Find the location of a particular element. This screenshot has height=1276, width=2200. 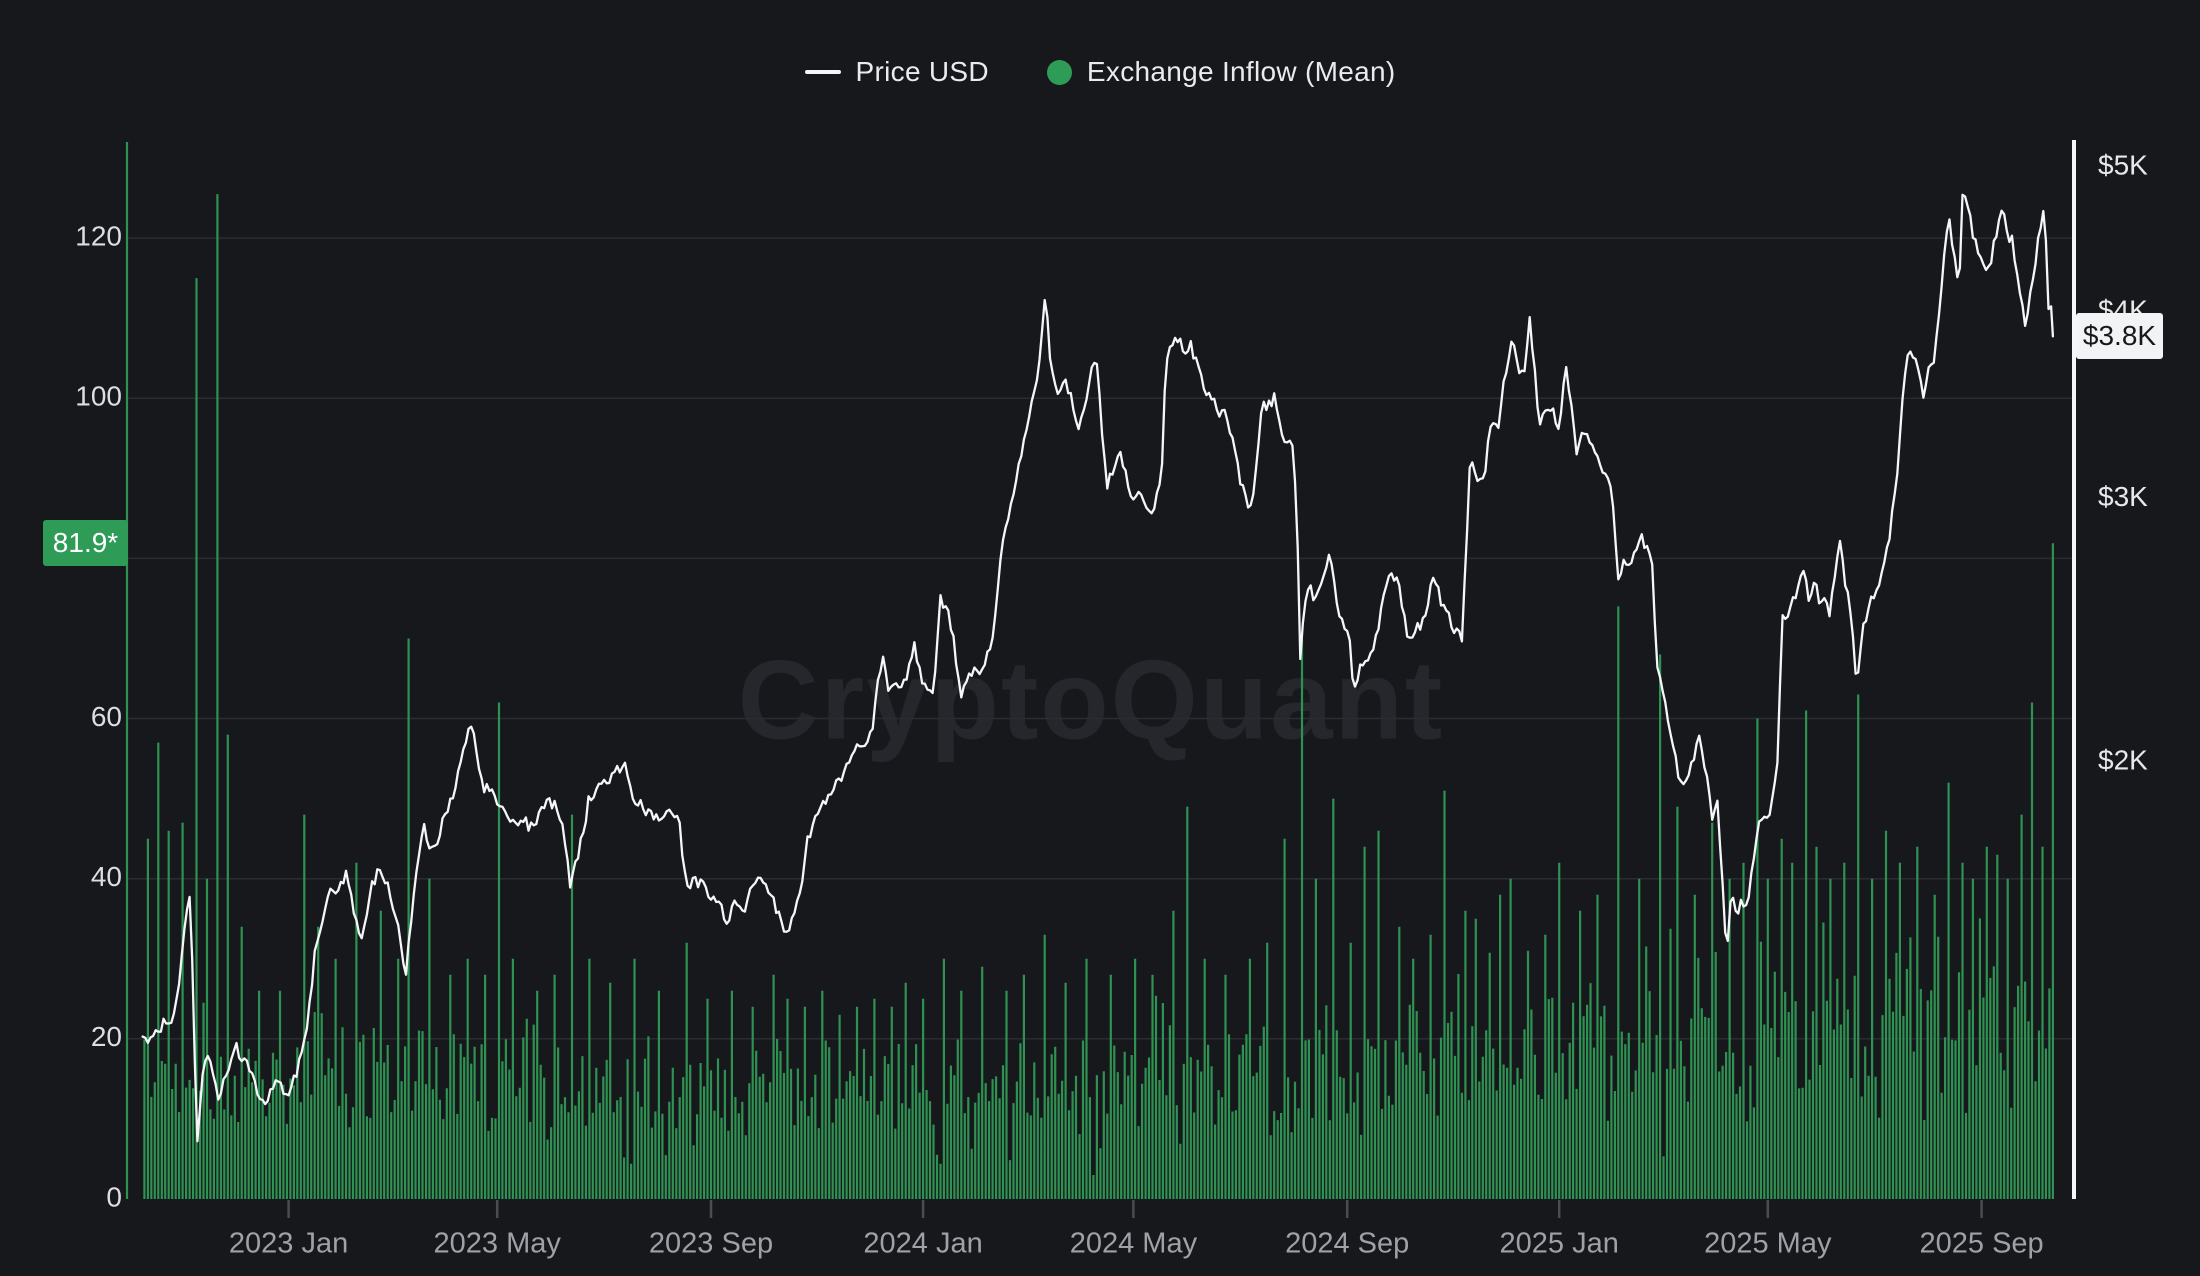

x-tick-label: 2025 May is located at coordinates (1768, 1244).